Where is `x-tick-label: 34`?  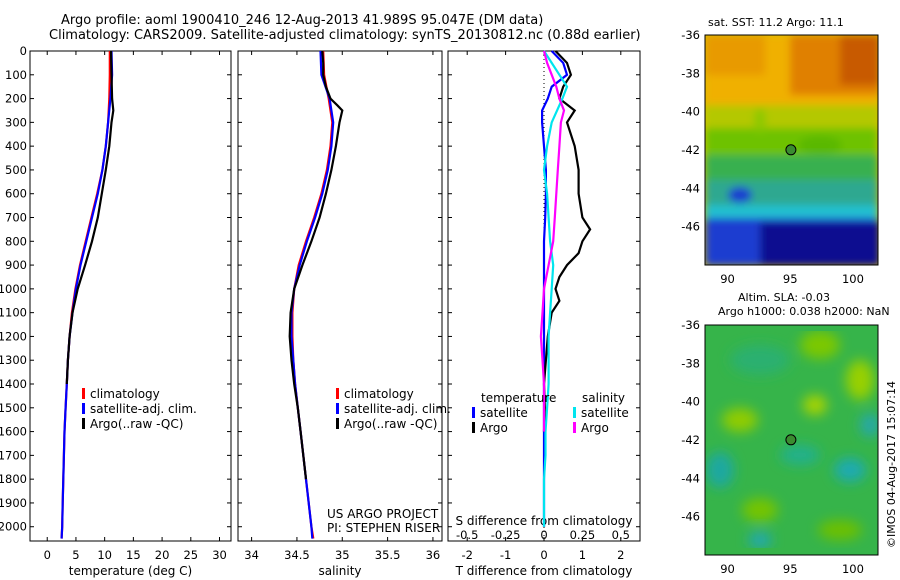
x-tick-label: 34 is located at coordinates (251, 555).